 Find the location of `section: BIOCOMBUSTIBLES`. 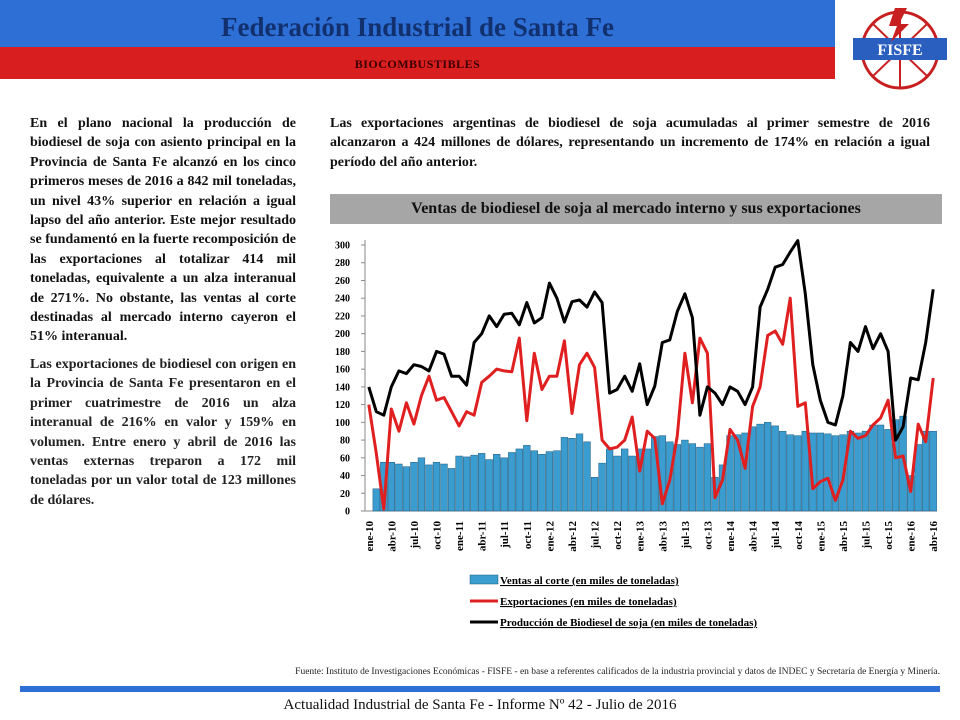

section: BIOCOMBUSTIBLES is located at coordinates (417, 64).